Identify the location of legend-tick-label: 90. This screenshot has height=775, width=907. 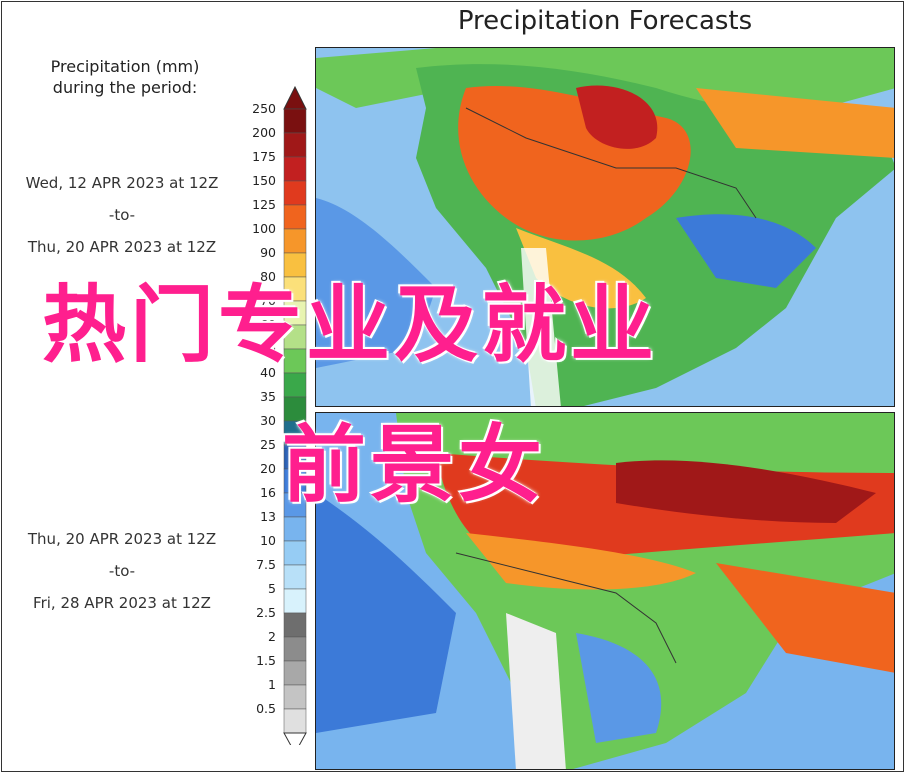
(268, 252).